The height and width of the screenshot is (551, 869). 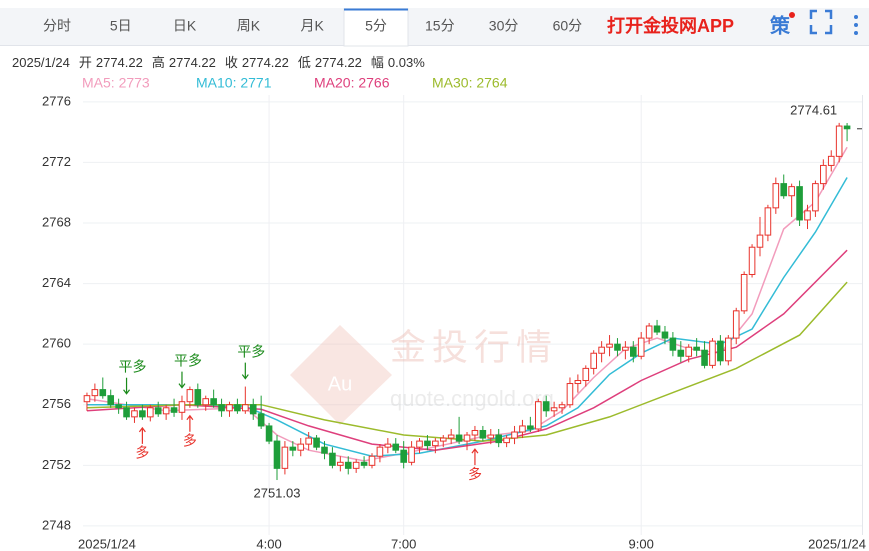 What do you see at coordinates (424, 375) in the screenshot?
I see `watermark: Au 金投行情 quote.cngold.org` at bounding box center [424, 375].